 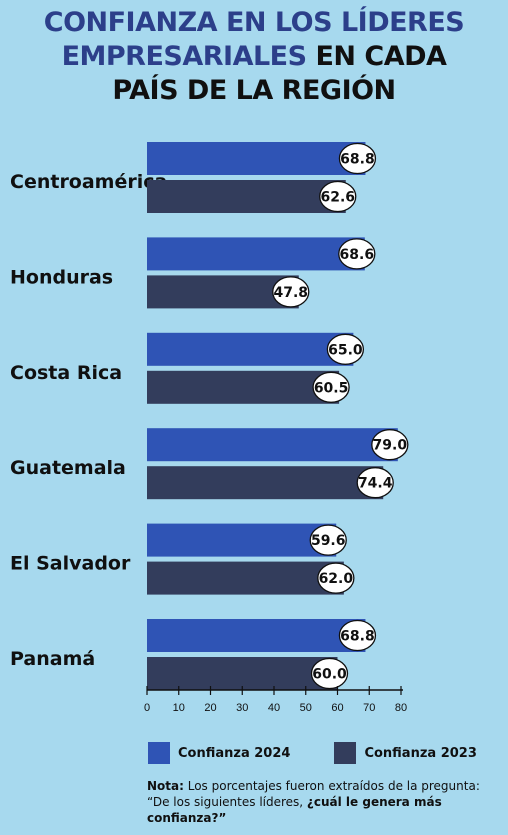 I want to click on data-label: 59.6, so click(x=328, y=541).